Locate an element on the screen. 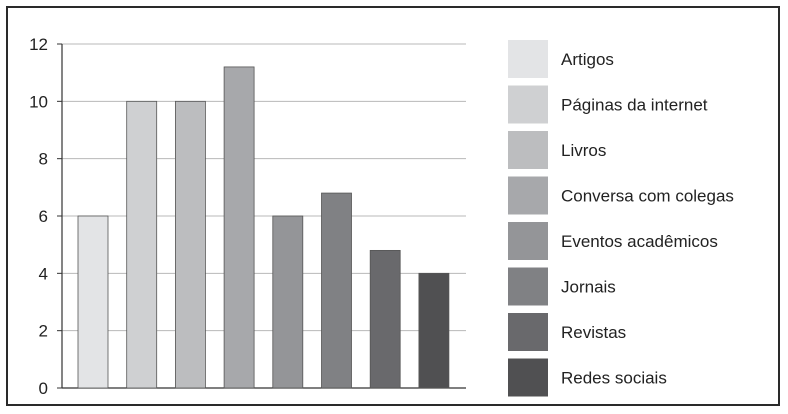 The image size is (788, 414). bar-jornais is located at coordinates (336, 290).